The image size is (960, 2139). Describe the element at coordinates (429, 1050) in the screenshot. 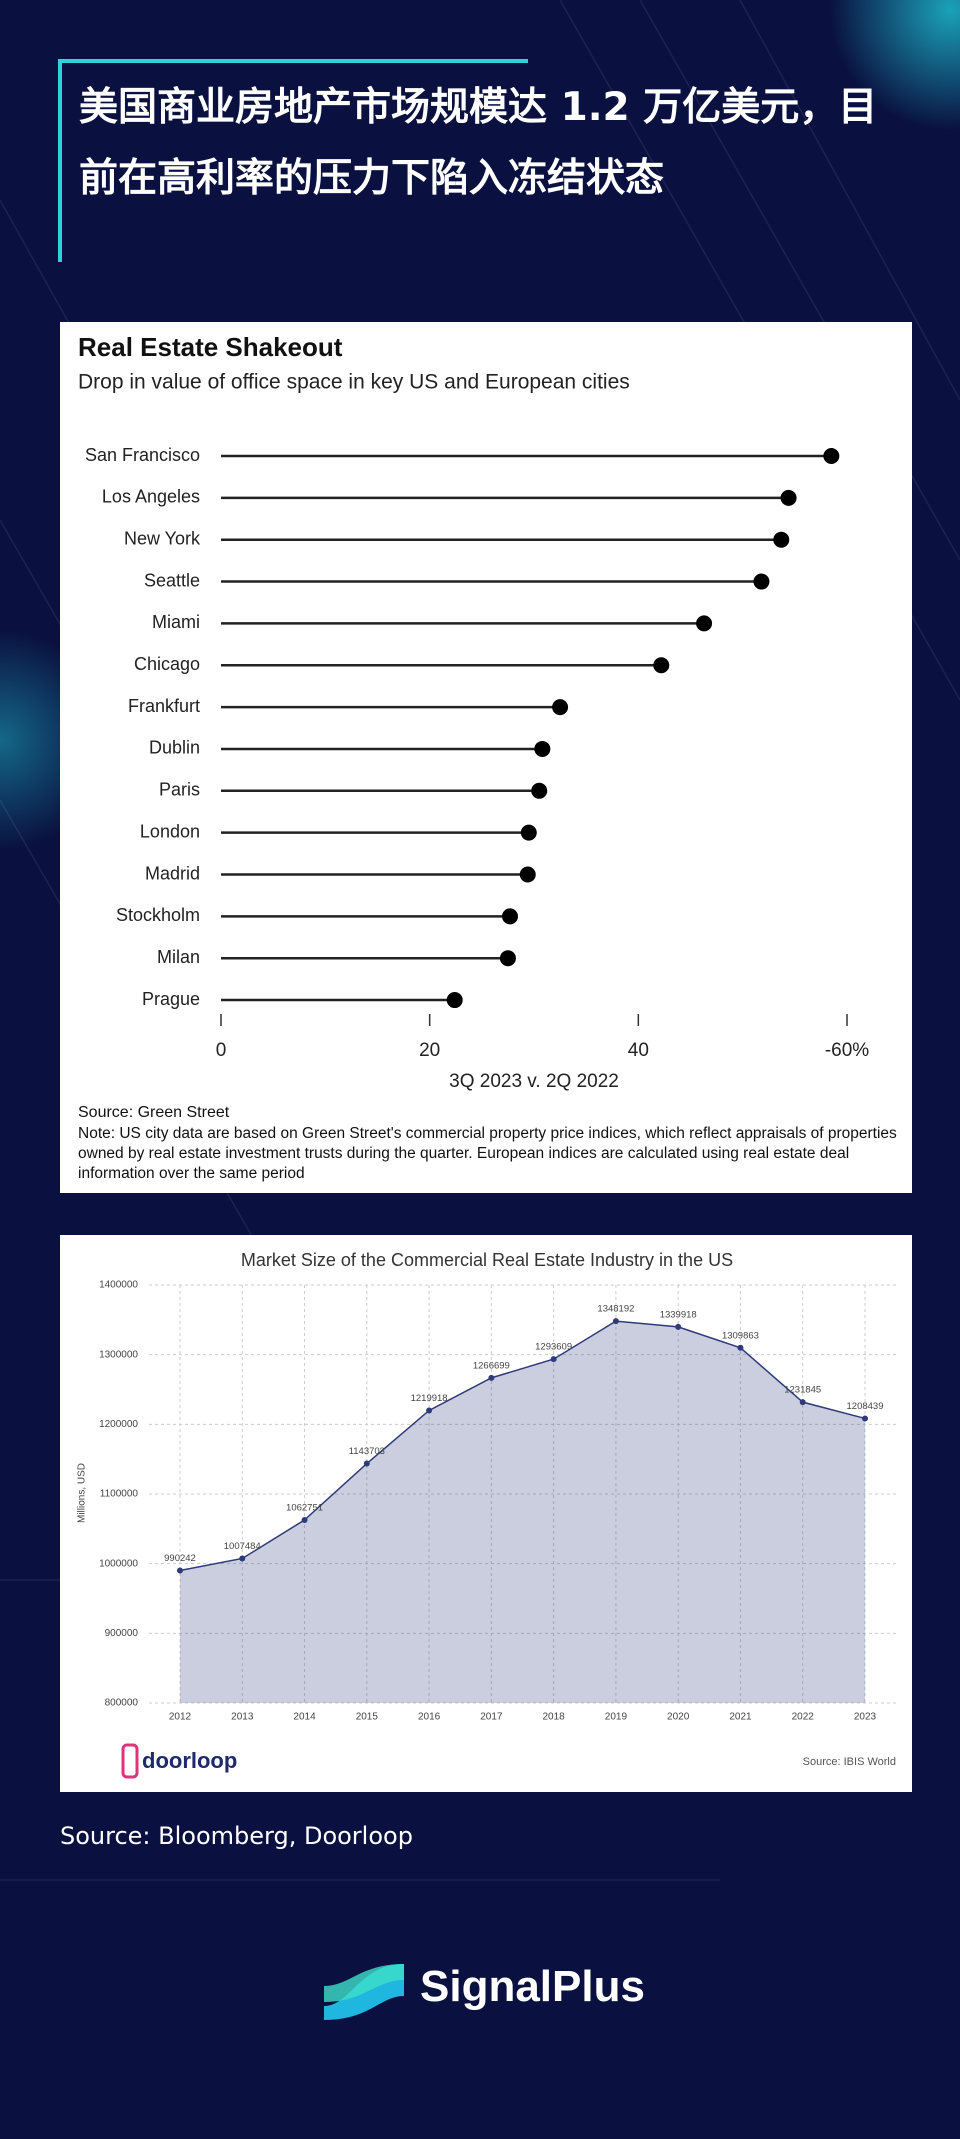

I see `x-tick-label: 20` at that location.